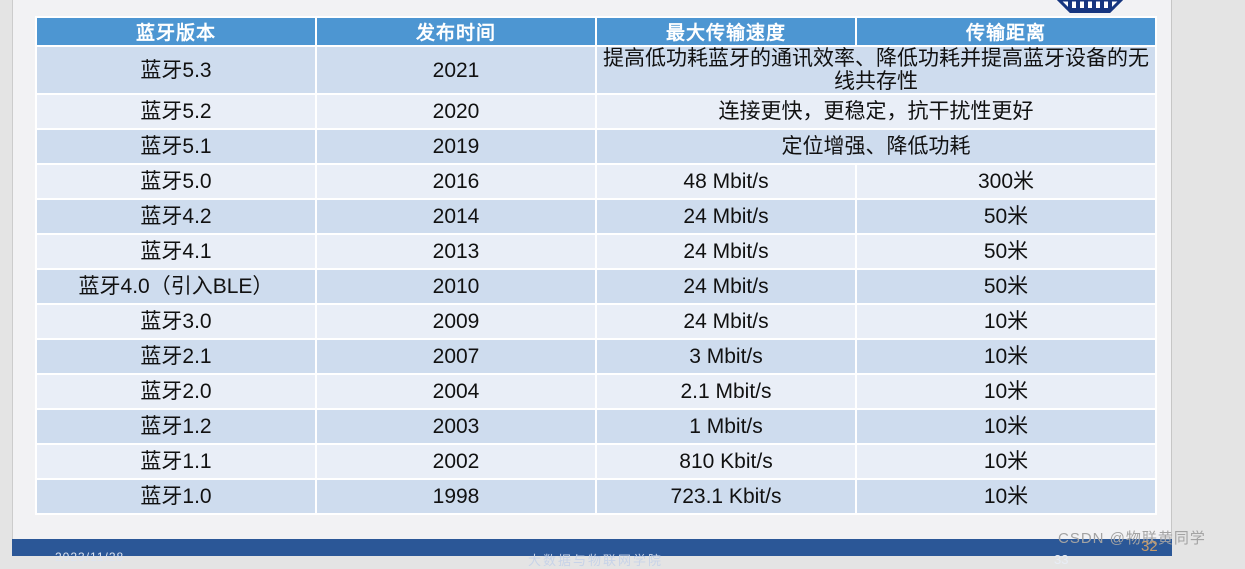 The height and width of the screenshot is (569, 1245). I want to click on table-row: 蓝牙4.1 2013 24 Mbit/s 50米, so click(596, 252).